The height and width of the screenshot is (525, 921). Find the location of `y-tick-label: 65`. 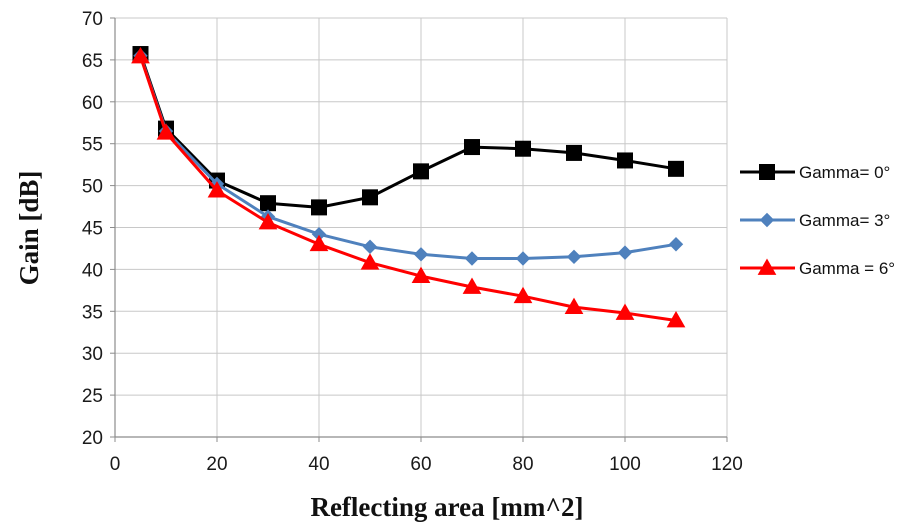

y-tick-label: 65 is located at coordinates (92, 61).